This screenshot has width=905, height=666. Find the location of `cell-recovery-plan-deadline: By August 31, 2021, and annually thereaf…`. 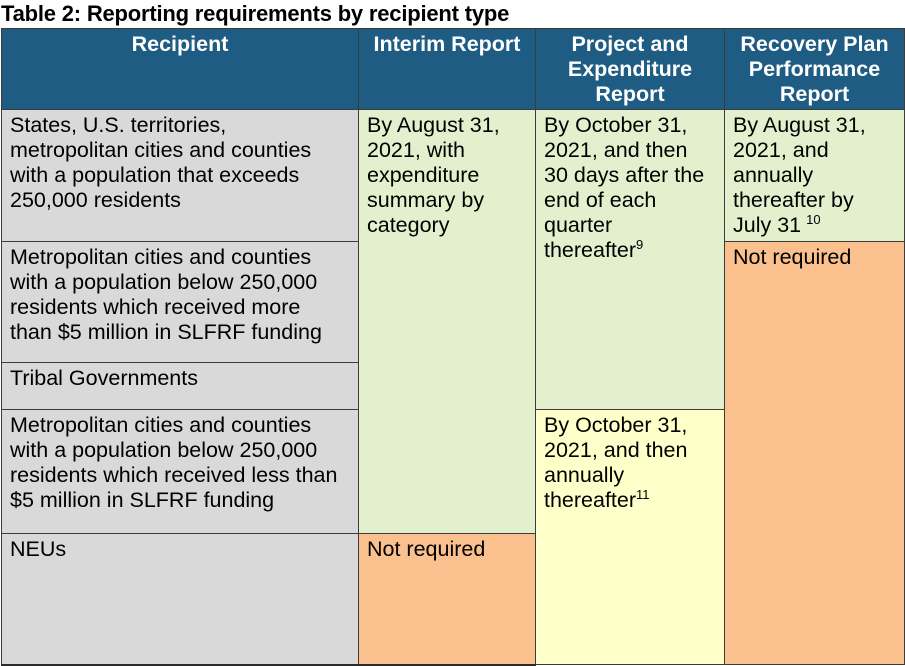

cell-recovery-plan-deadline: By August 31, 2021, and annually thereaf… is located at coordinates (814, 175).